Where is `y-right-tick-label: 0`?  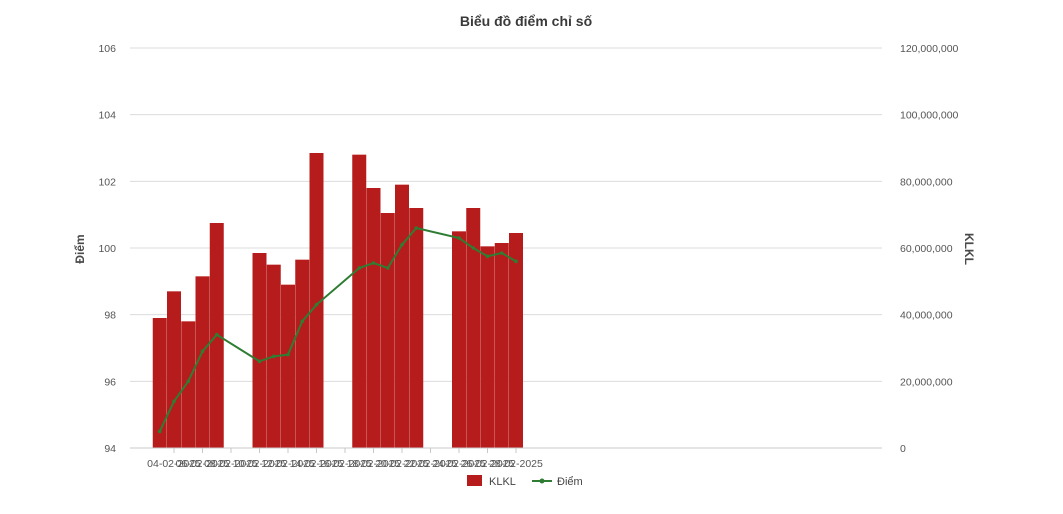
y-right-tick-label: 0 is located at coordinates (903, 449).